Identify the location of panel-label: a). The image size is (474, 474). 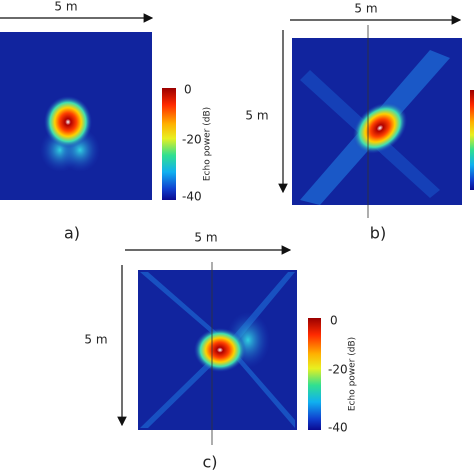
(72, 233).